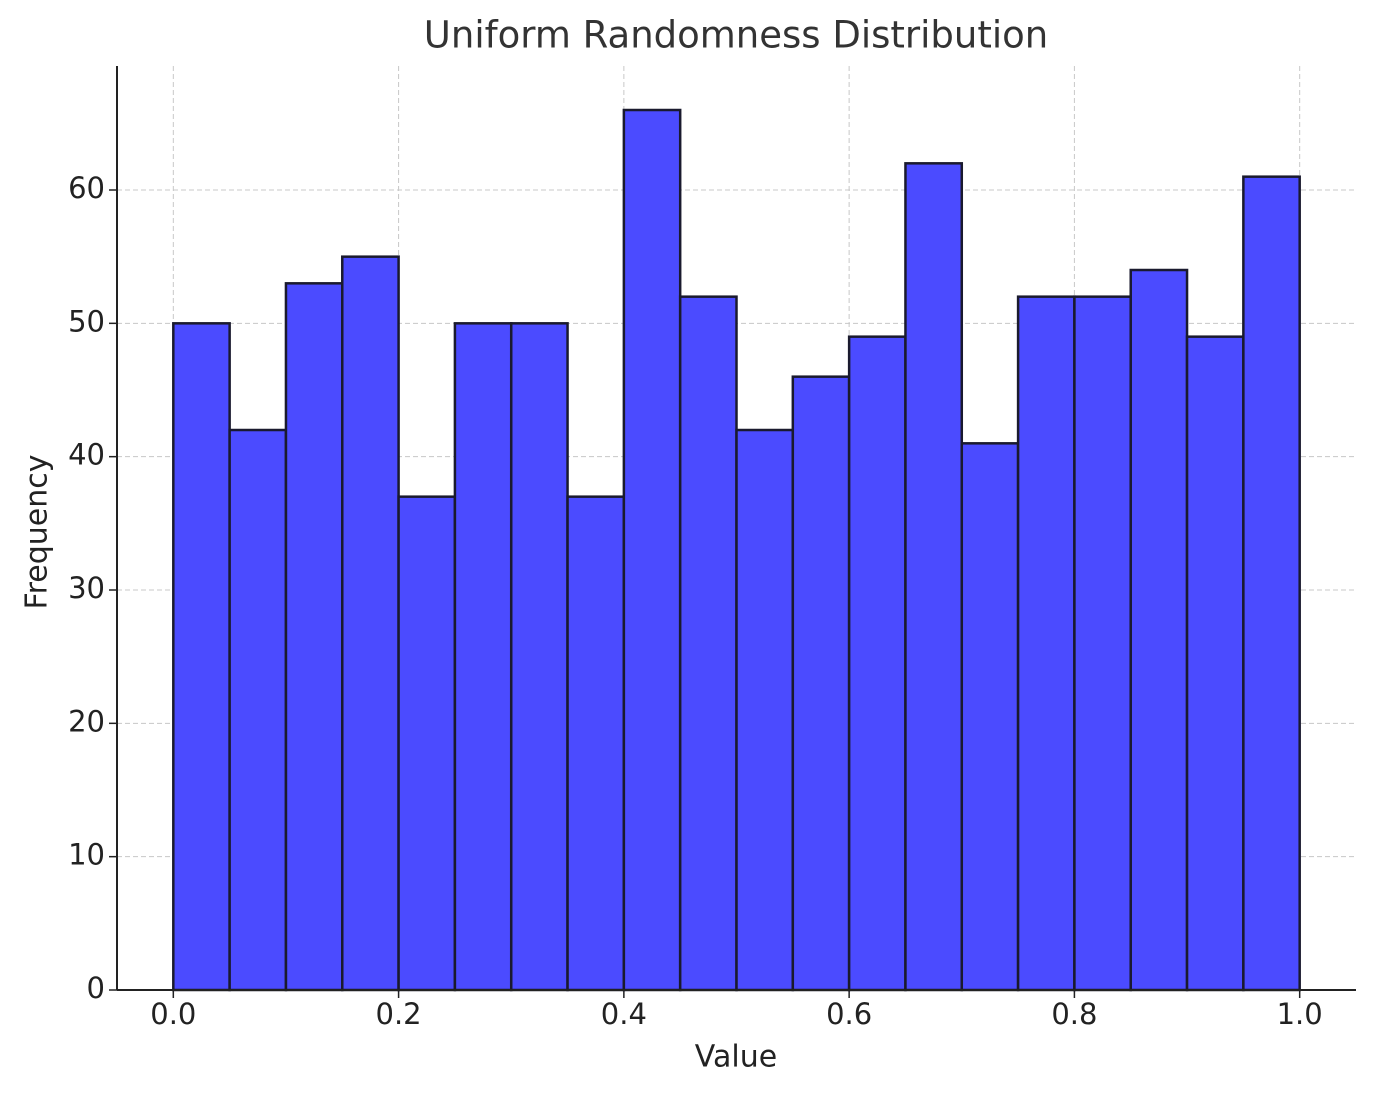  I want to click on x-tick-label: 0.8, so click(1074, 1014).